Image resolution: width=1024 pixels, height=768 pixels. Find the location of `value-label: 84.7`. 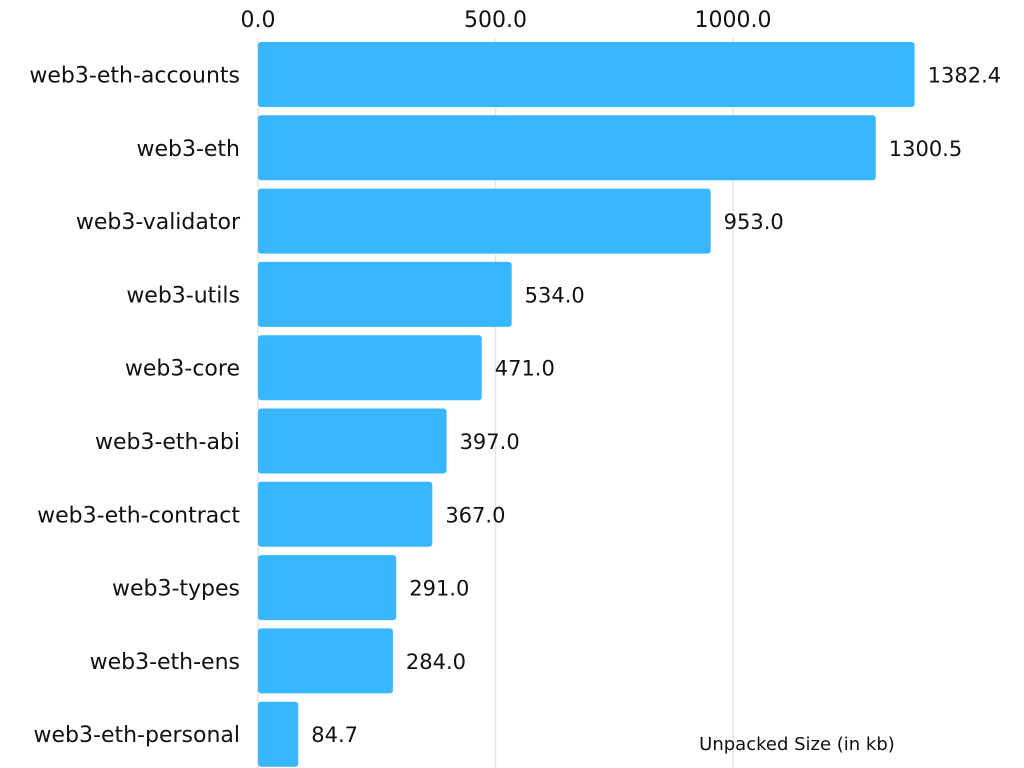

value-label: 84.7 is located at coordinates (334, 735).